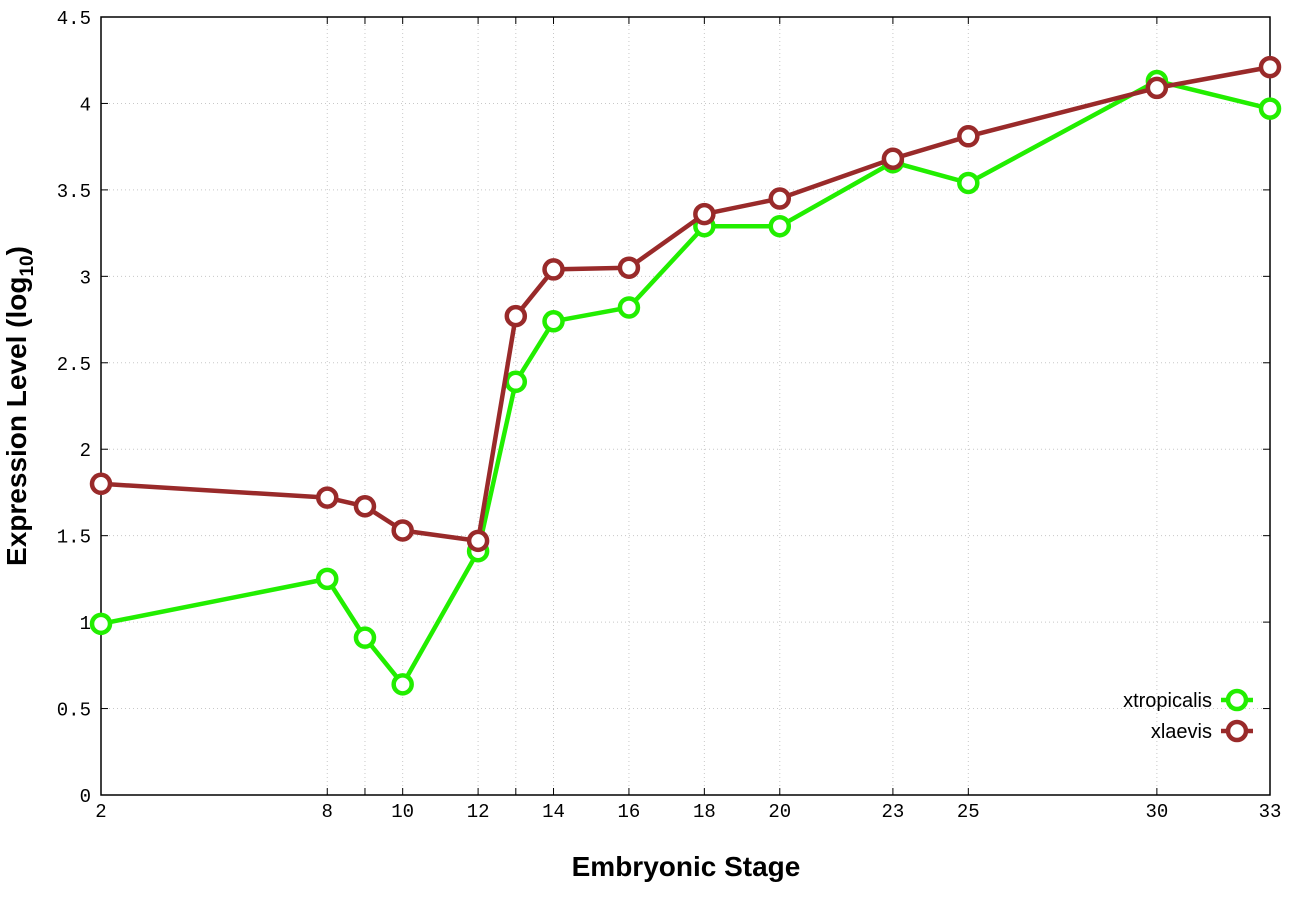 The height and width of the screenshot is (907, 1296). I want to click on legend-item-xtropicalis: xtropicalis, so click(1188, 700).